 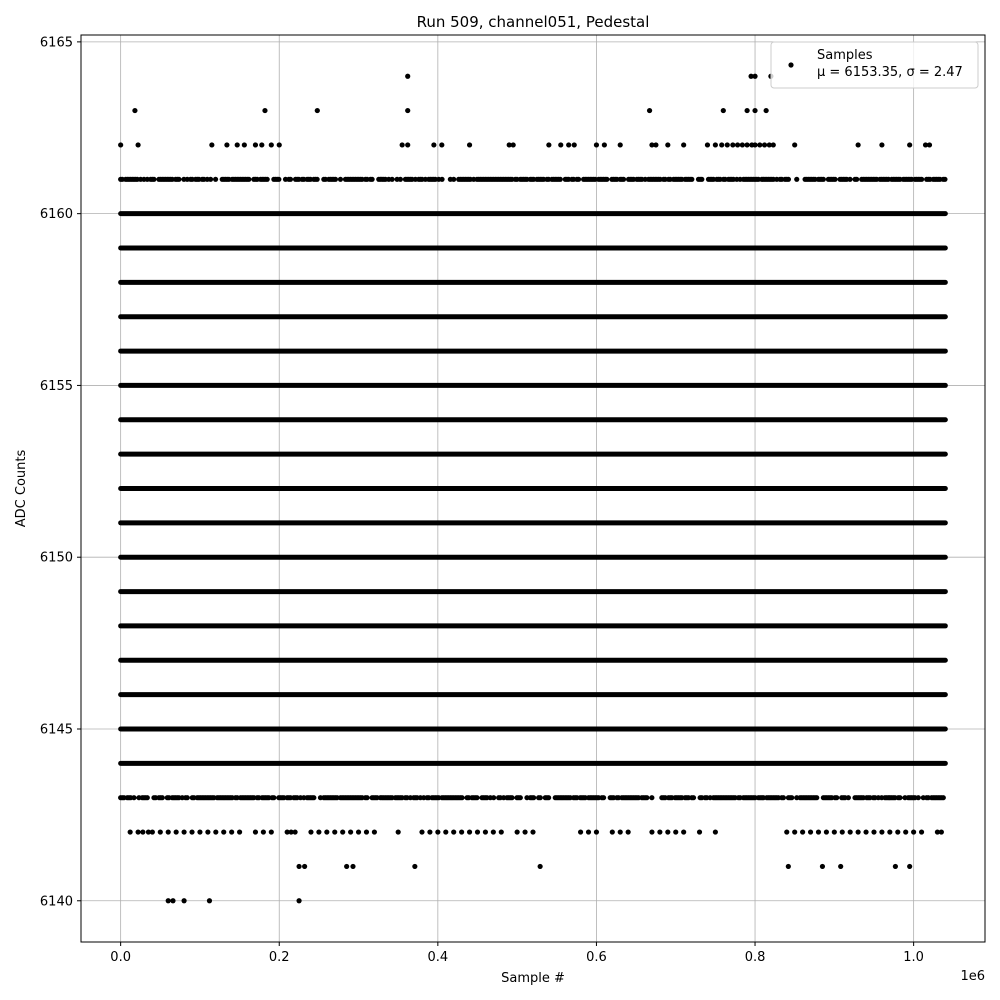 I want to click on x-axis-label: Sample #, so click(x=533, y=978).